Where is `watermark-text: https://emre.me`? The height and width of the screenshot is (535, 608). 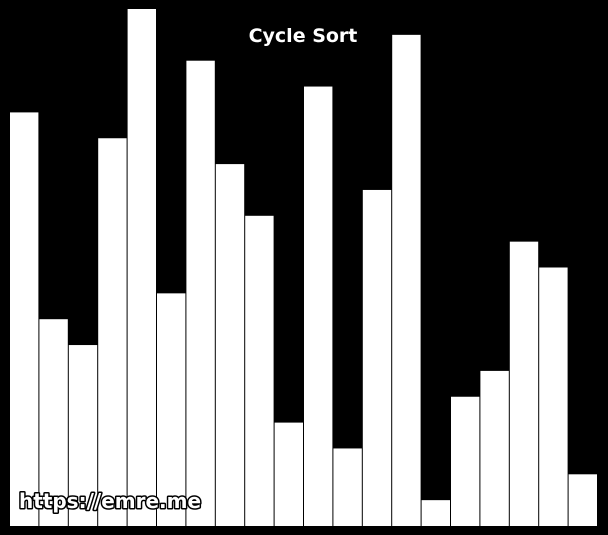
watermark-text: https://emre.me is located at coordinates (110, 501).